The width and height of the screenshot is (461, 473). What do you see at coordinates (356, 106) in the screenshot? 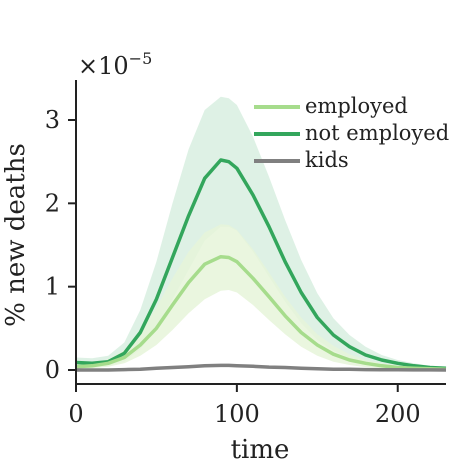
I see `legend-label-employed: employed` at bounding box center [356, 106].